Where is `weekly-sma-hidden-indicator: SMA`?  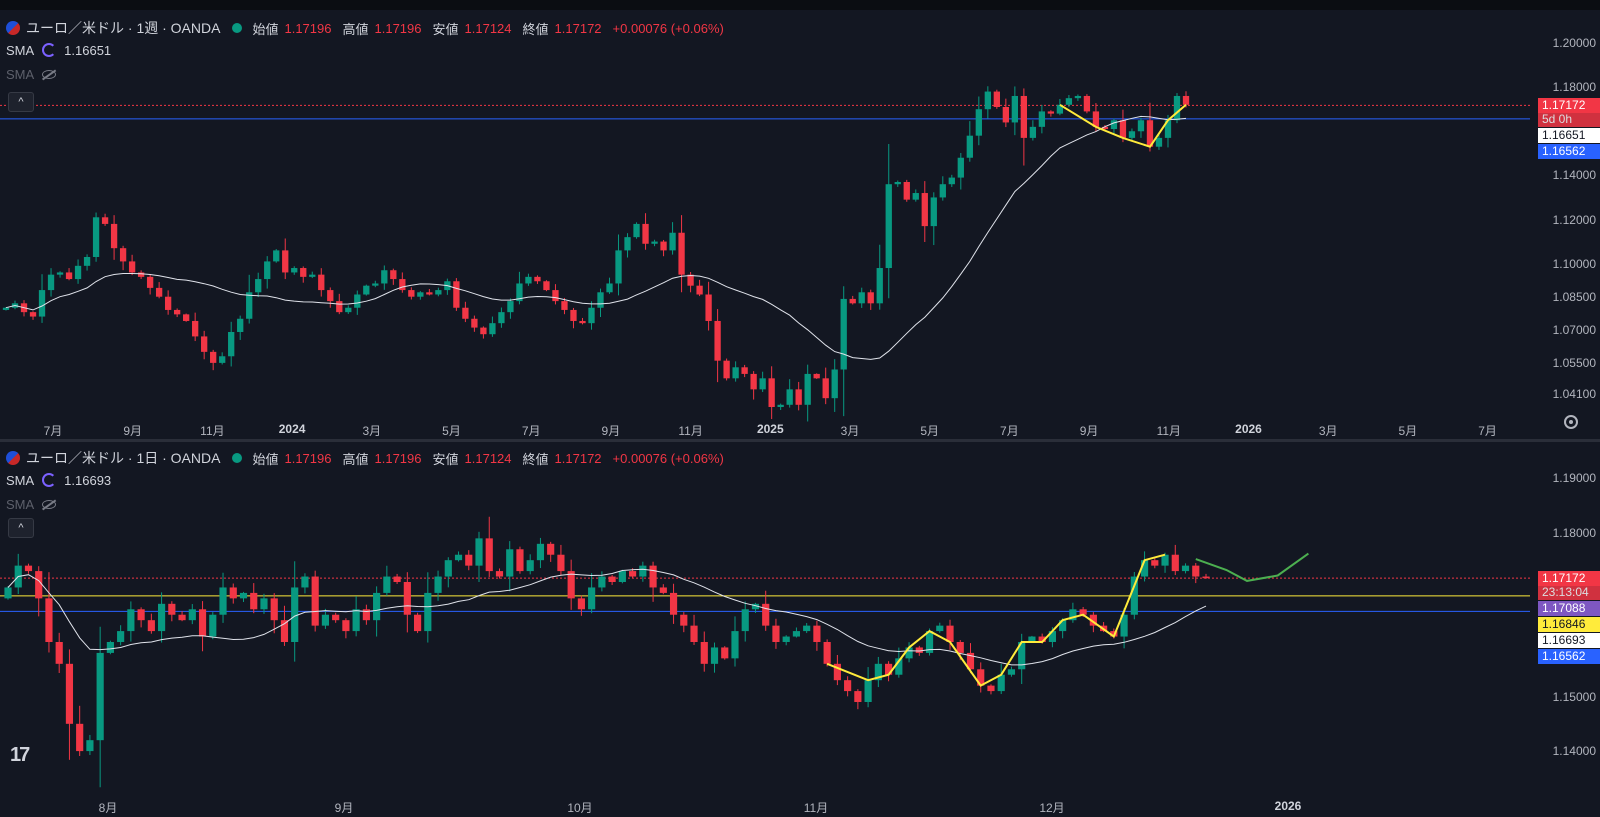
weekly-sma-hidden-indicator: SMA is located at coordinates (367, 74).